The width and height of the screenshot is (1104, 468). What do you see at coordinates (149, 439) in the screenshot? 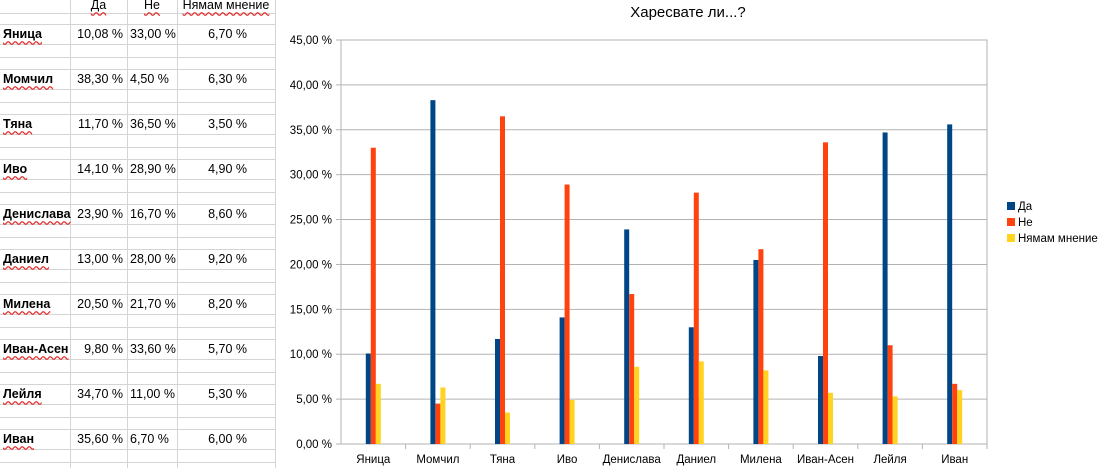
I see `cell-ne: 6,70 %` at bounding box center [149, 439].